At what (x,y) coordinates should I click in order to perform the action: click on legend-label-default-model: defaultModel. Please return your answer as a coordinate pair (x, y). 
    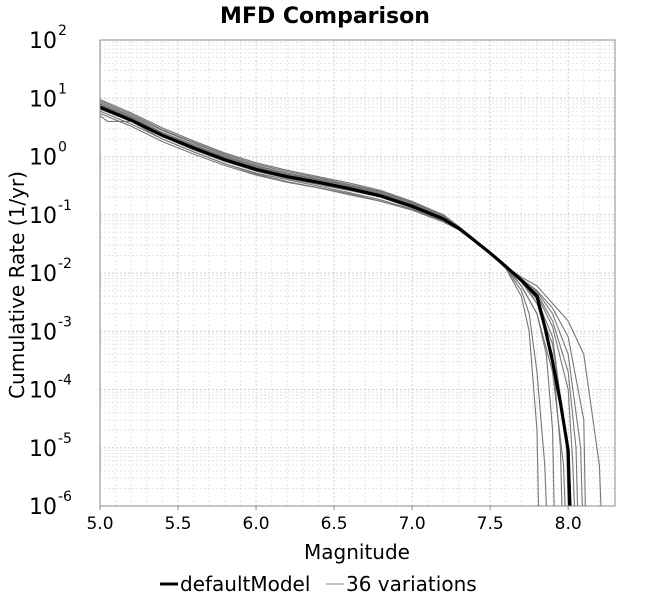
    Looking at the image, I should click on (245, 584).